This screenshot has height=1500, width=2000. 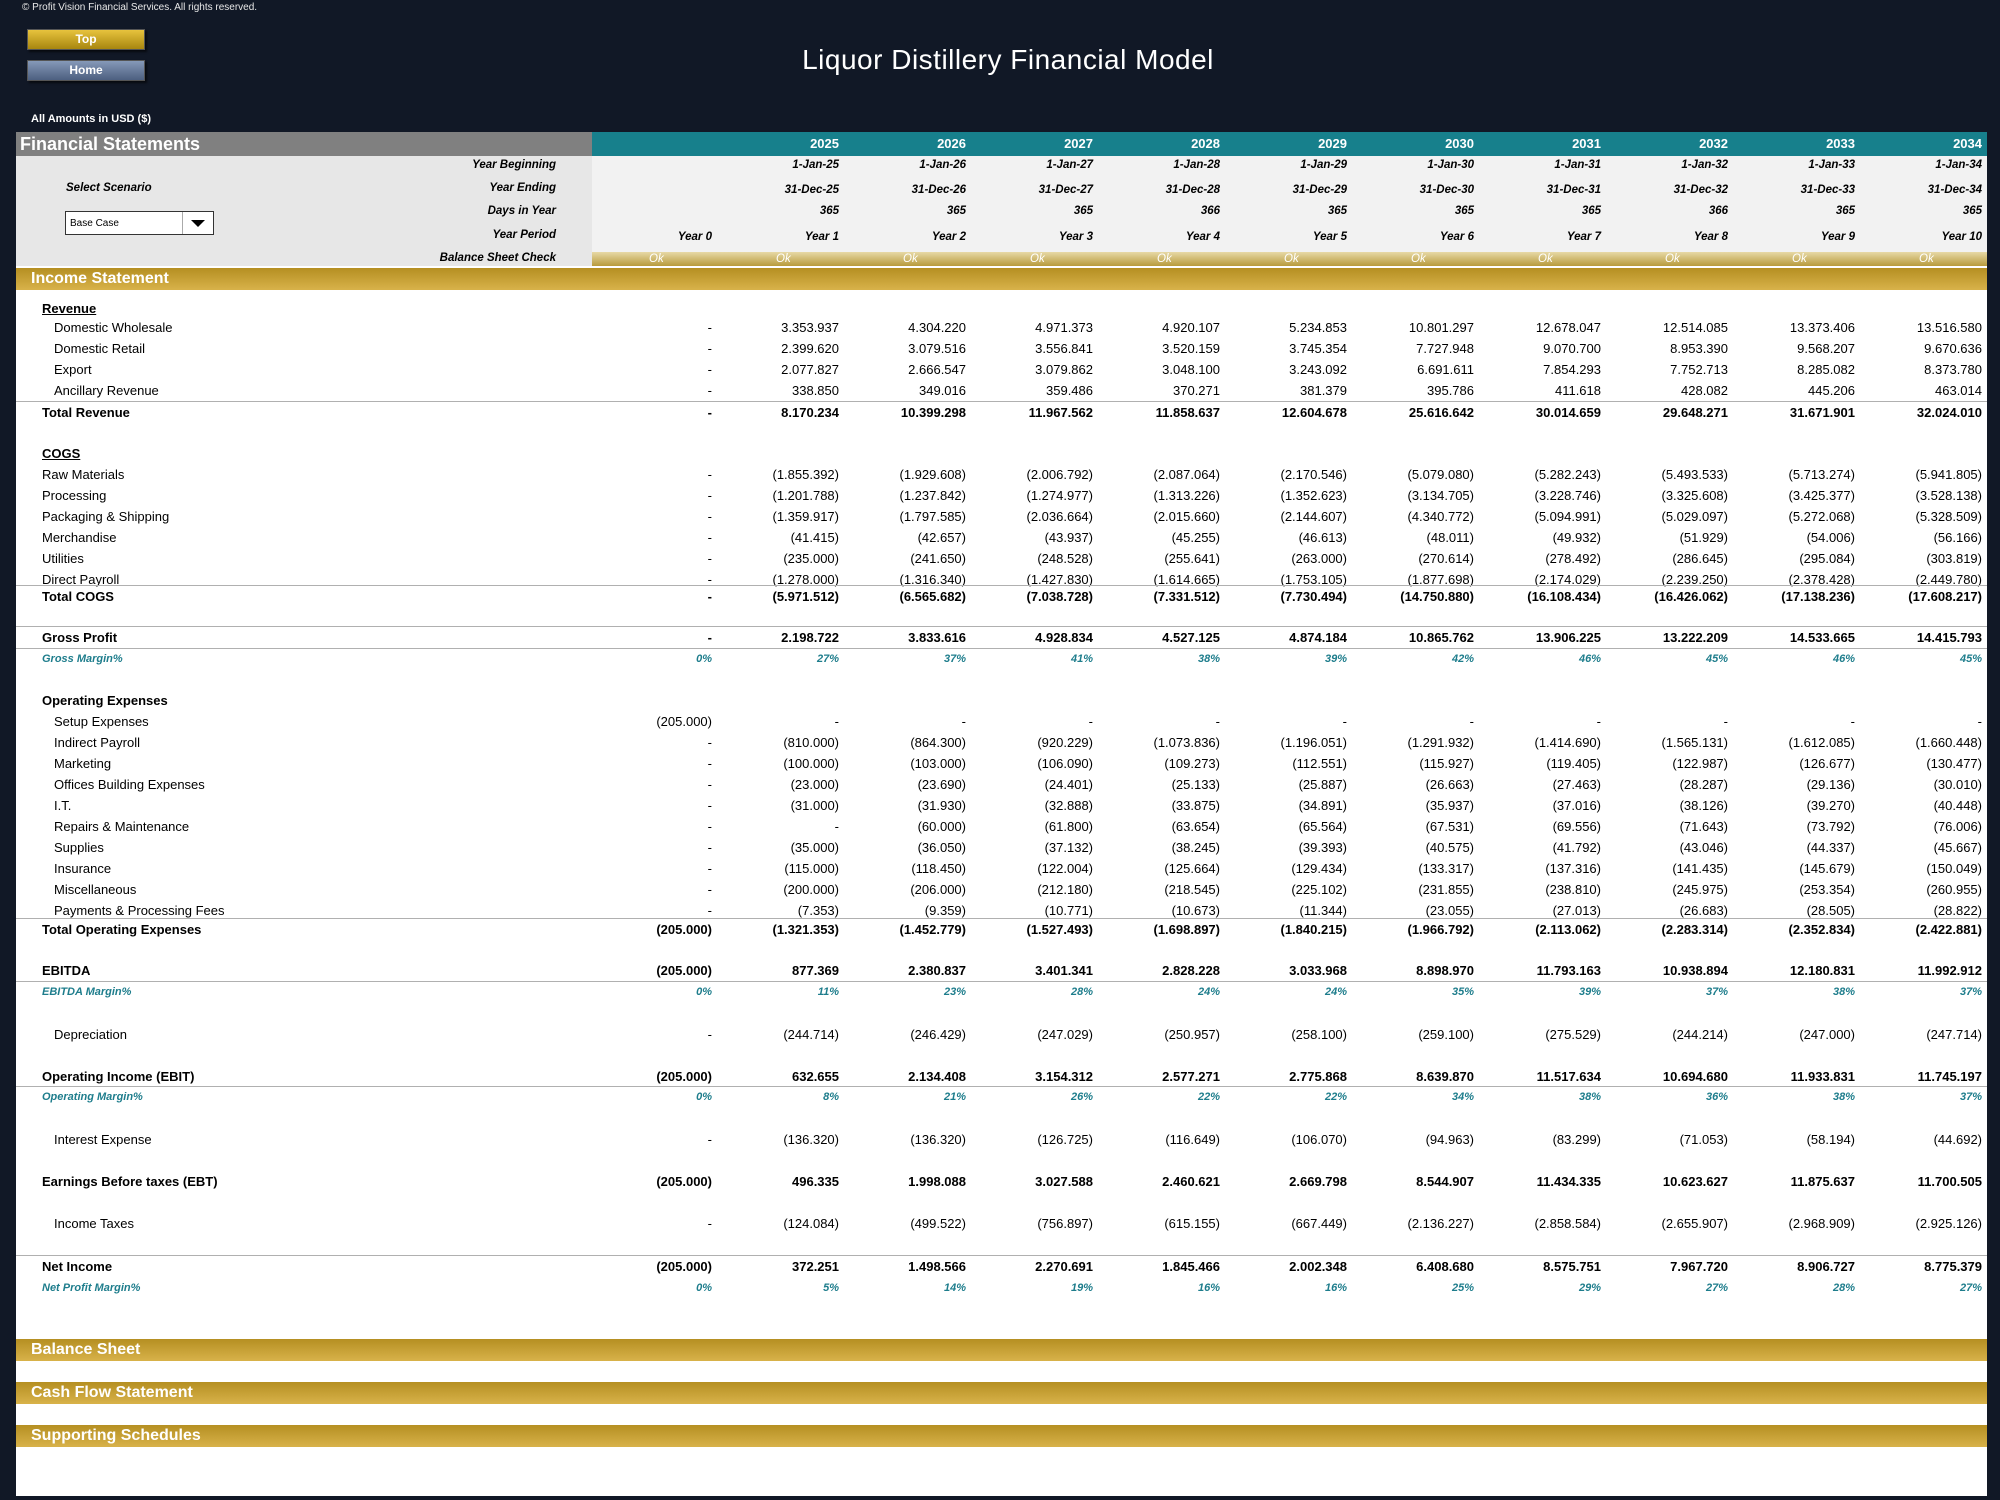 I want to click on row-label: Earnings Before taxes (EBT), so click(x=130, y=1181).